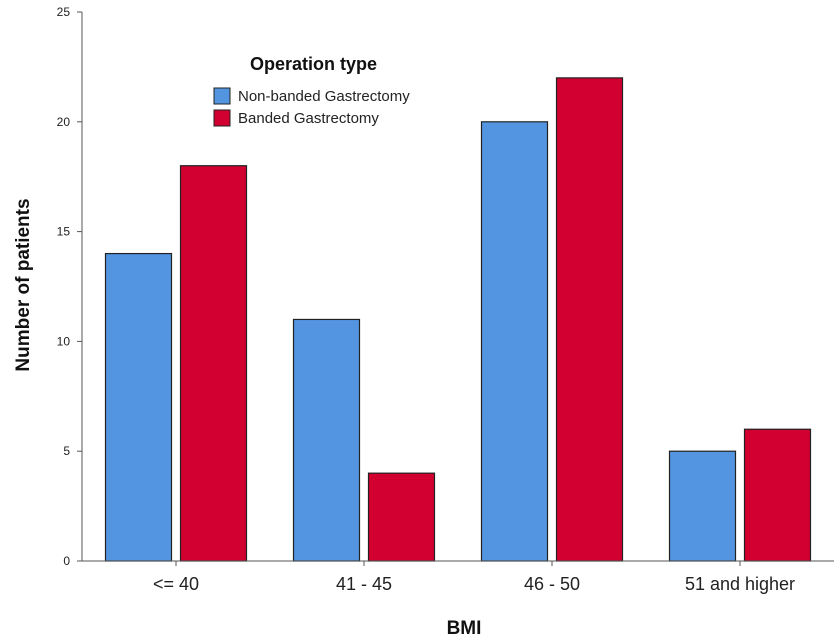  What do you see at coordinates (740, 584) in the screenshot?
I see `x-tick-label: 51 and higher` at bounding box center [740, 584].